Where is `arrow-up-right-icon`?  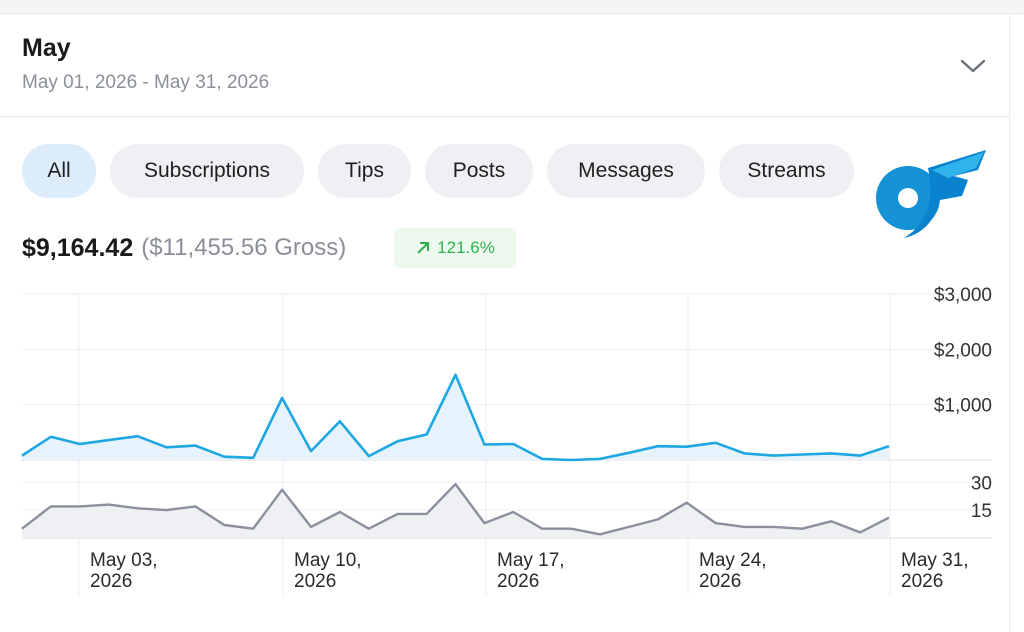 arrow-up-right-icon is located at coordinates (423, 248).